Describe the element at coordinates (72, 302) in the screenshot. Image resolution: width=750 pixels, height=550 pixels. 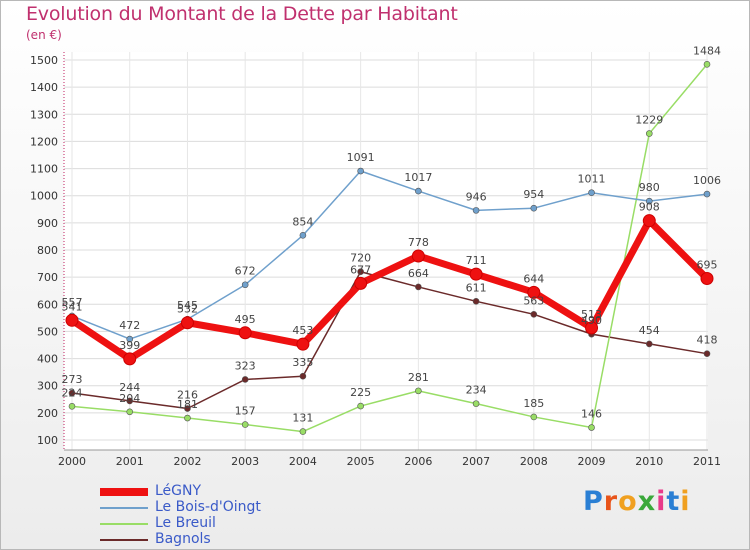
I see `data-label: 557` at that location.